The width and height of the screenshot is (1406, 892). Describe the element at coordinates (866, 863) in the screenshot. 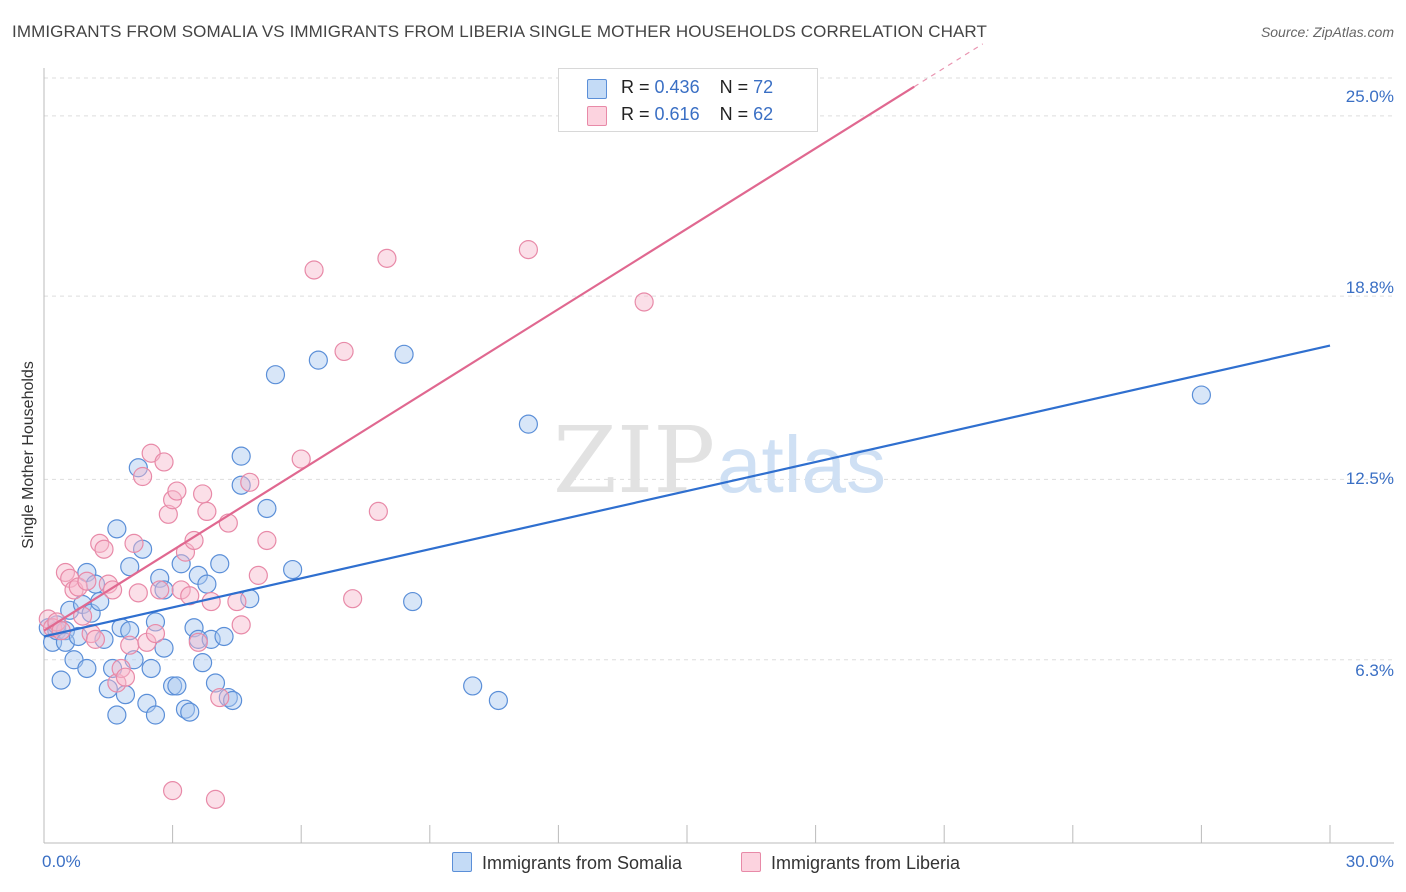

I see `legend-label-liberia: Immigrants from Liberia` at that location.